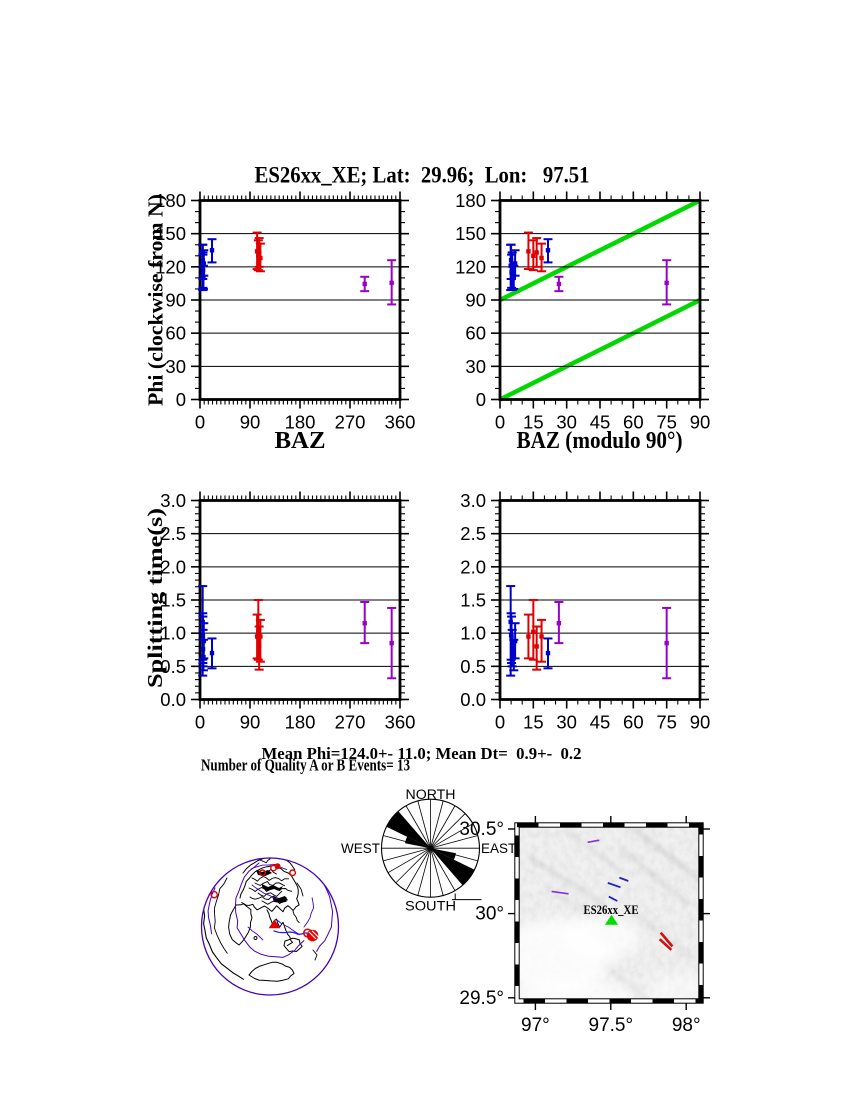  What do you see at coordinates (156, 300) in the screenshot?
I see `svg-text: Phi (clockwise from N)` at bounding box center [156, 300].